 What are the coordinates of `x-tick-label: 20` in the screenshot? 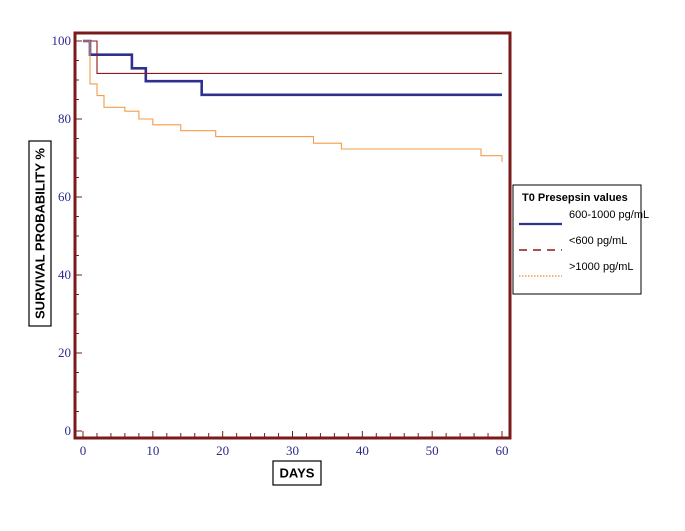 It's located at (222, 450).